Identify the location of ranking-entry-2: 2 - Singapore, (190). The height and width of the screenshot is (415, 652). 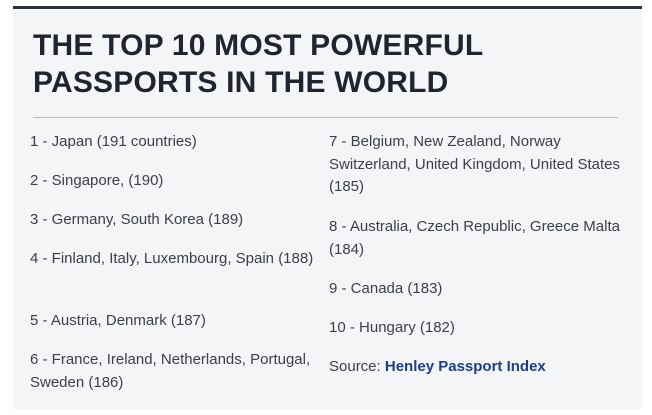
(97, 180).